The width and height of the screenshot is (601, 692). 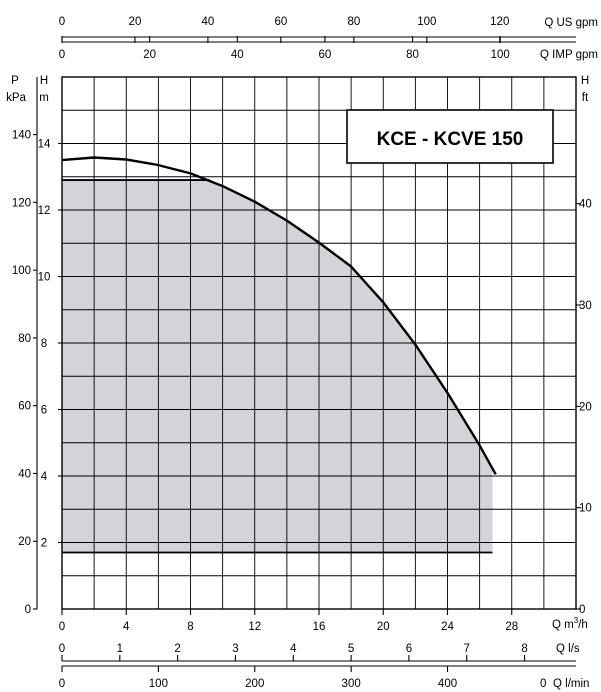 I want to click on y-axis-label-bottom: m, so click(x=44, y=98).